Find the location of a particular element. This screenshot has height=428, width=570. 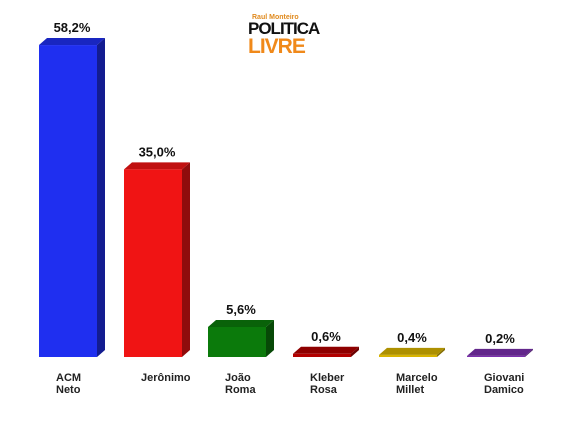

x-tick-label: Jerônimo is located at coordinates (166, 378).